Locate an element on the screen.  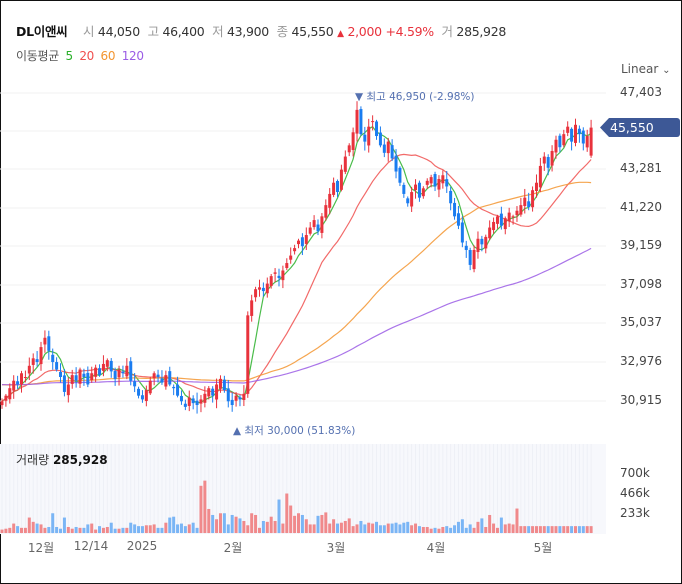
ma-5-label: 5 is located at coordinates (69, 56).